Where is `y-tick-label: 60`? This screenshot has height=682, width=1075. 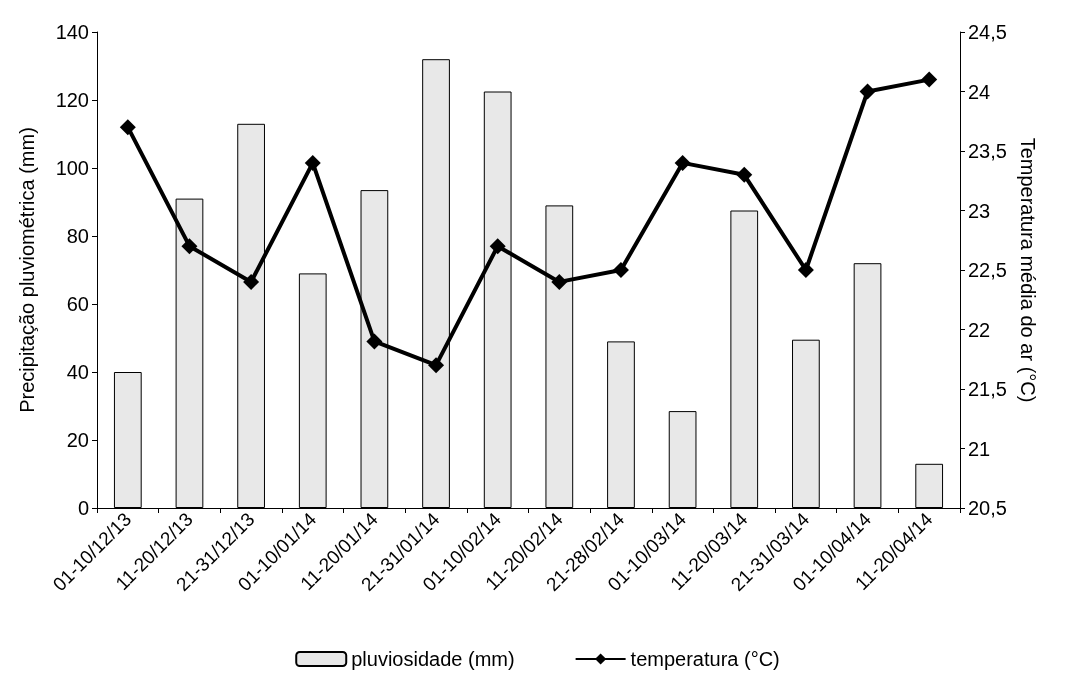
y-tick-label: 60 is located at coordinates (77, 304).